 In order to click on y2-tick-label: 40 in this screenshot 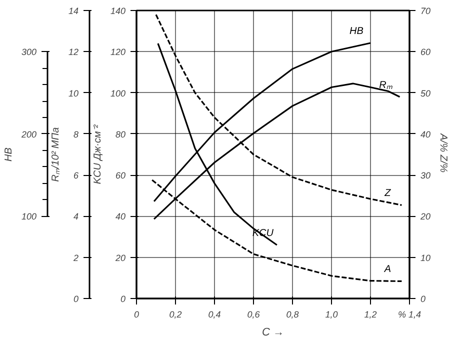, I will do `click(425, 134)`.